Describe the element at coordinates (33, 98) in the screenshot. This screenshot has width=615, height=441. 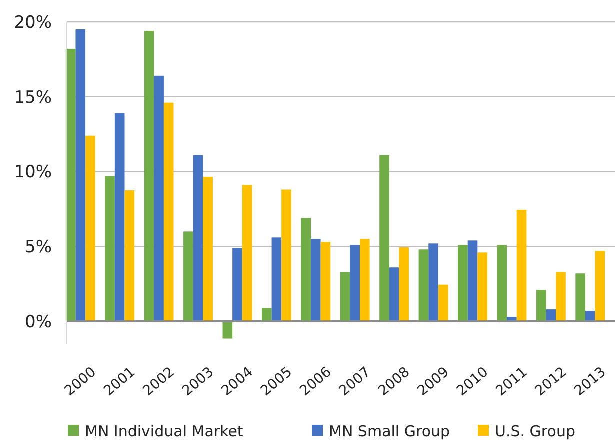
I see `y-tick-label: 15%` at that location.